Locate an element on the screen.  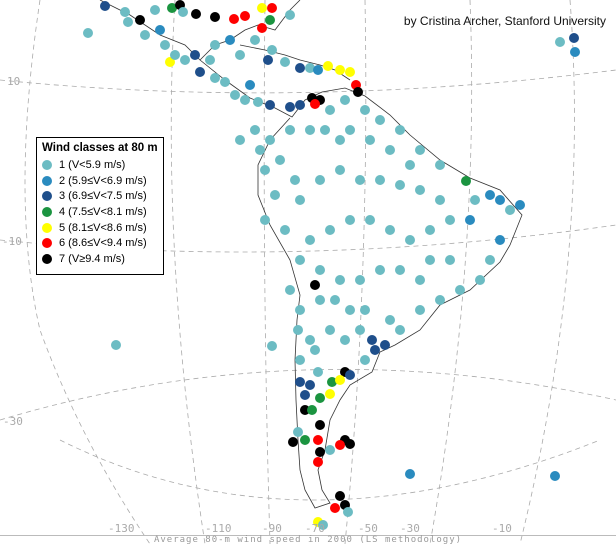
lat-label: 10 is located at coordinates (14, 81).